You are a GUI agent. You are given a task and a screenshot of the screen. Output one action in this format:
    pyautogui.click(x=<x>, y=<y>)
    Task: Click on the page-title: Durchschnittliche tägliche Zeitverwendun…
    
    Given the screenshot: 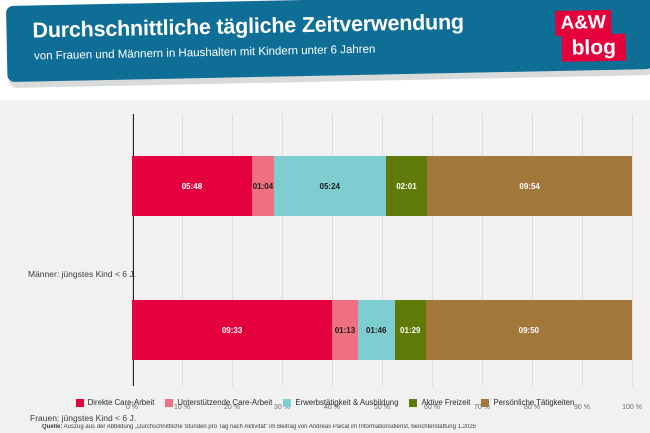 What is the action you would take?
    pyautogui.click(x=248, y=26)
    